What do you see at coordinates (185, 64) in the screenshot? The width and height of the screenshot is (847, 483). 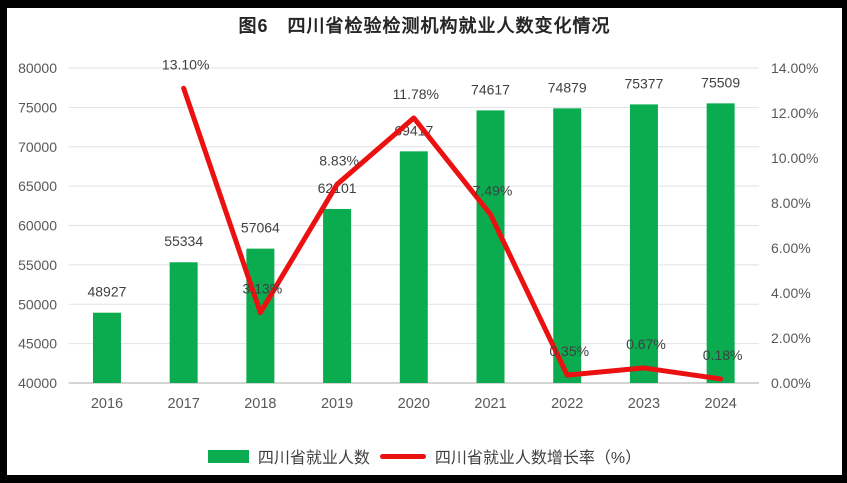 I see `line-value-label: 13.10%` at bounding box center [185, 64].